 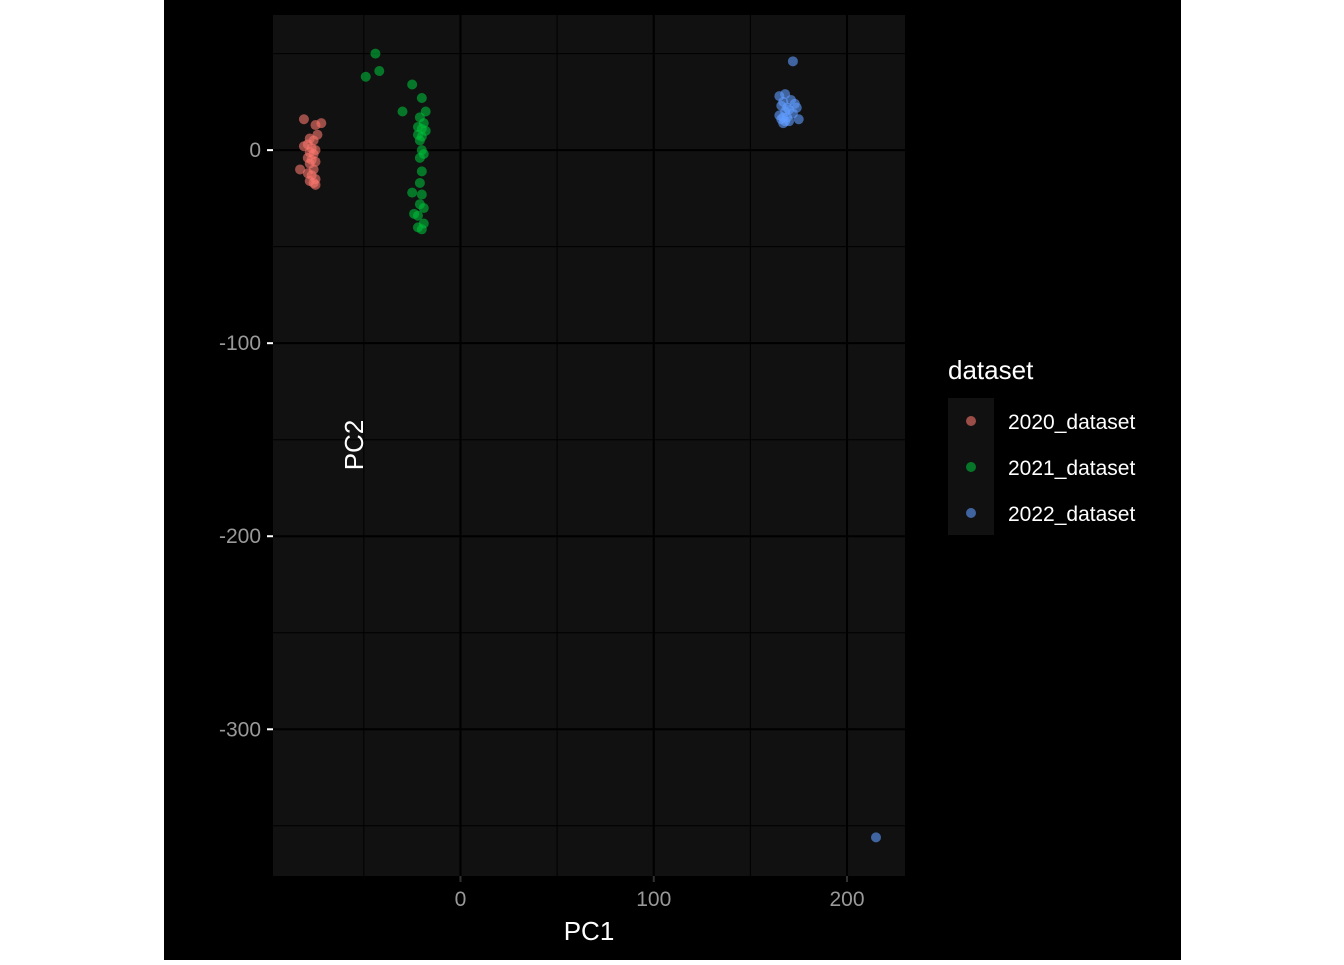 What do you see at coordinates (828, 449) in the screenshot?
I see `series-3-points` at bounding box center [828, 449].